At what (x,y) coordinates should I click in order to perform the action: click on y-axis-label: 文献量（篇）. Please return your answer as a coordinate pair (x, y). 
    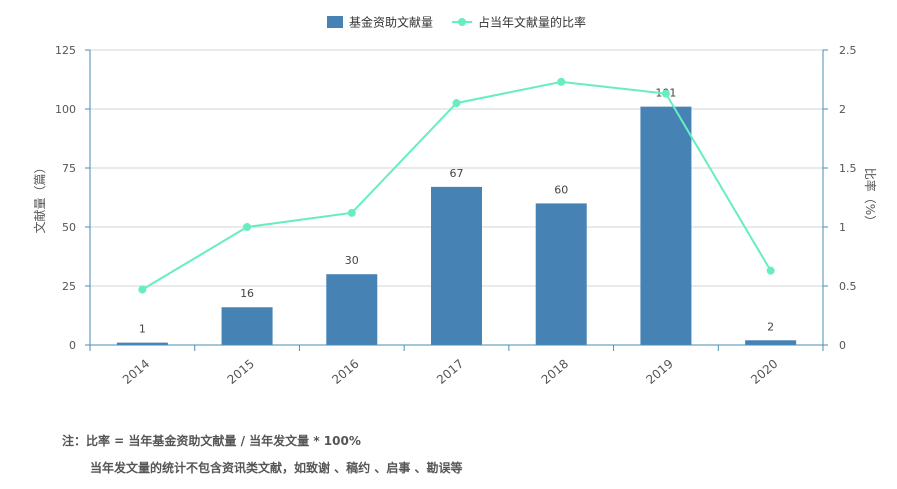
    Looking at the image, I should click on (39, 197).